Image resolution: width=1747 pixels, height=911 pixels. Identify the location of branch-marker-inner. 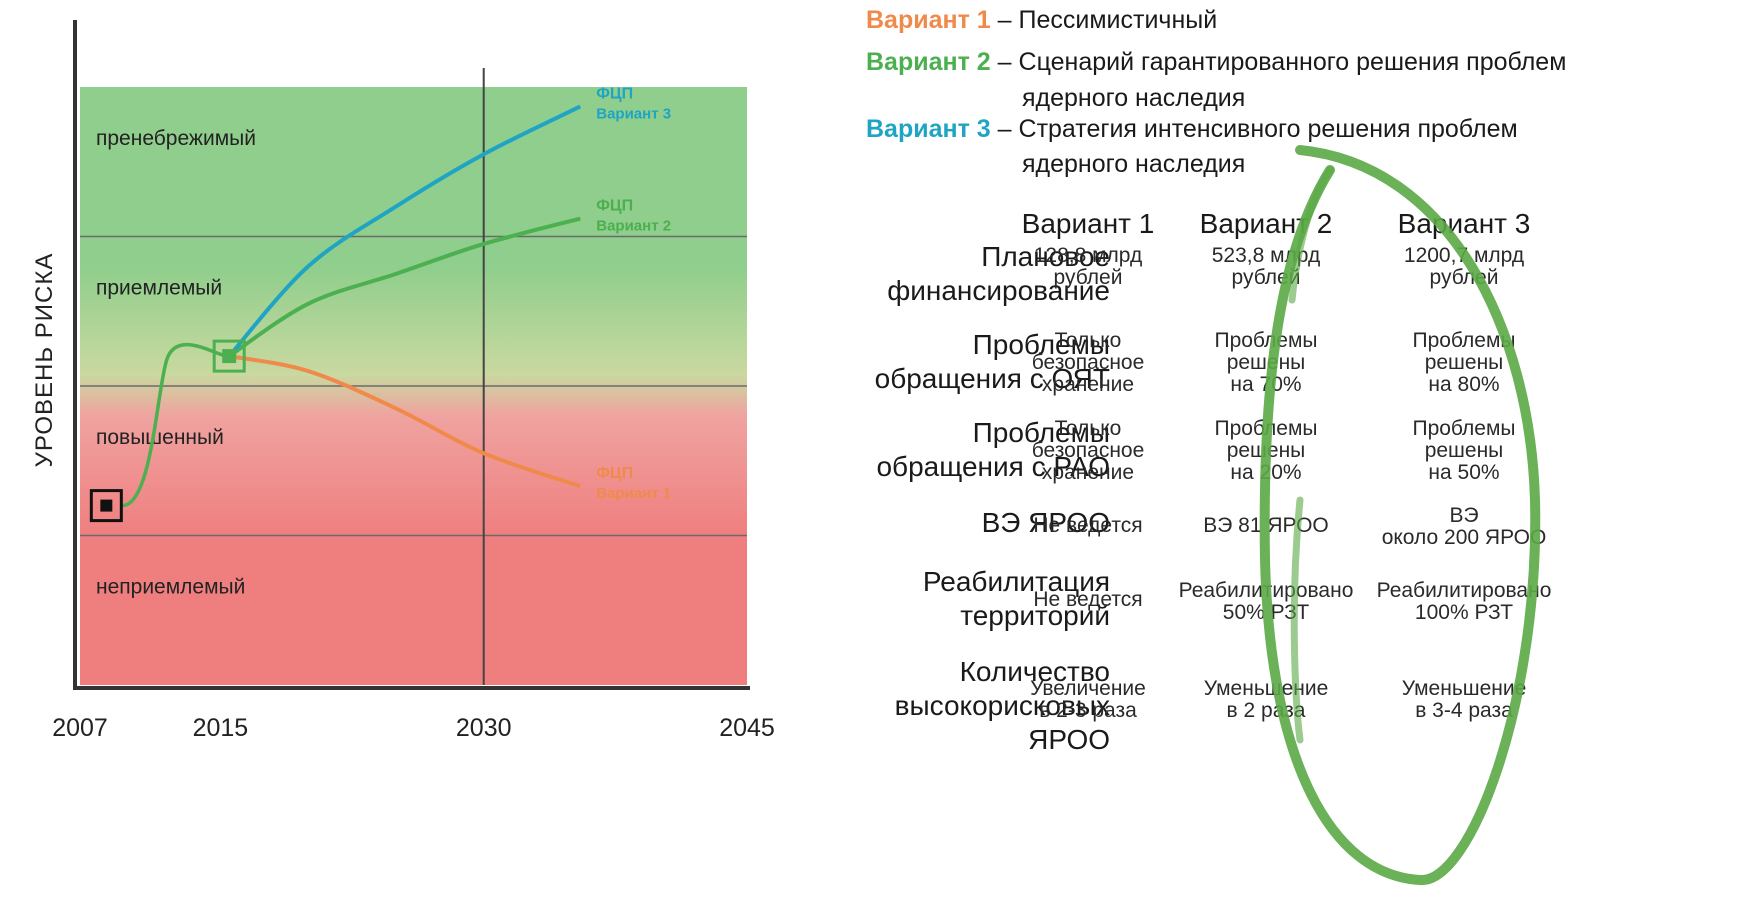
(229, 356).